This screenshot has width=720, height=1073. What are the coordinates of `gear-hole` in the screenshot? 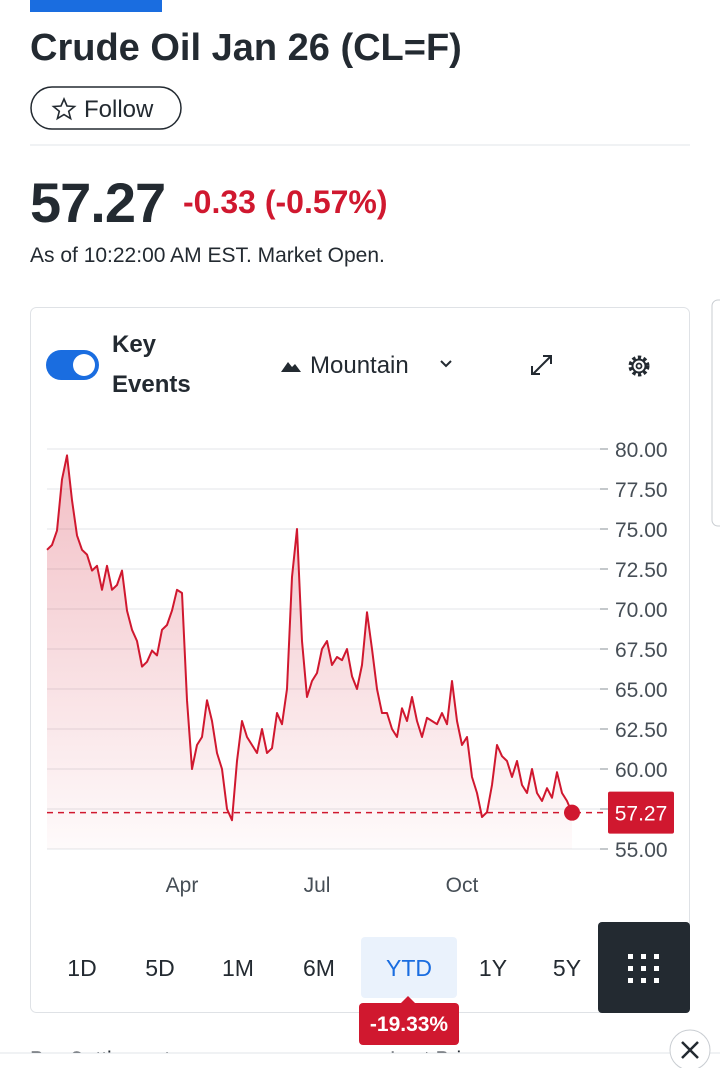 It's located at (639, 366).